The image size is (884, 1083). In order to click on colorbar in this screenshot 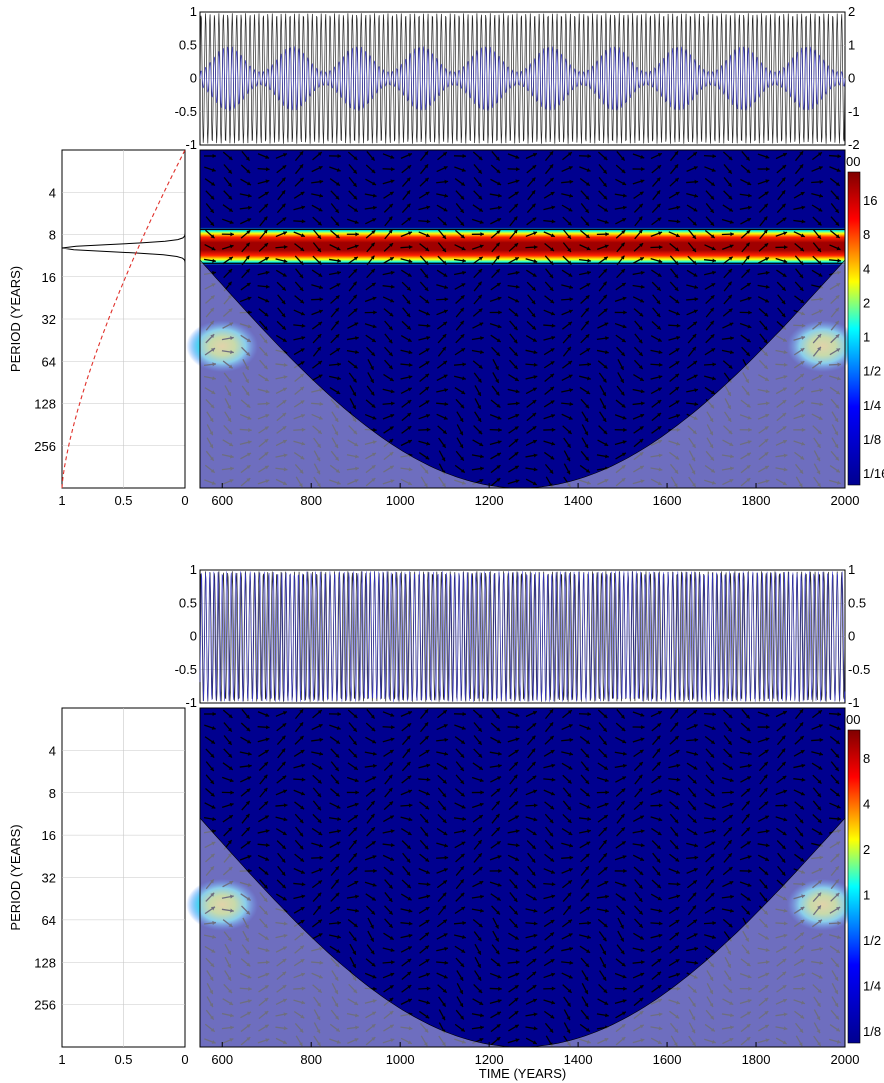, I will do `click(854, 328)`.